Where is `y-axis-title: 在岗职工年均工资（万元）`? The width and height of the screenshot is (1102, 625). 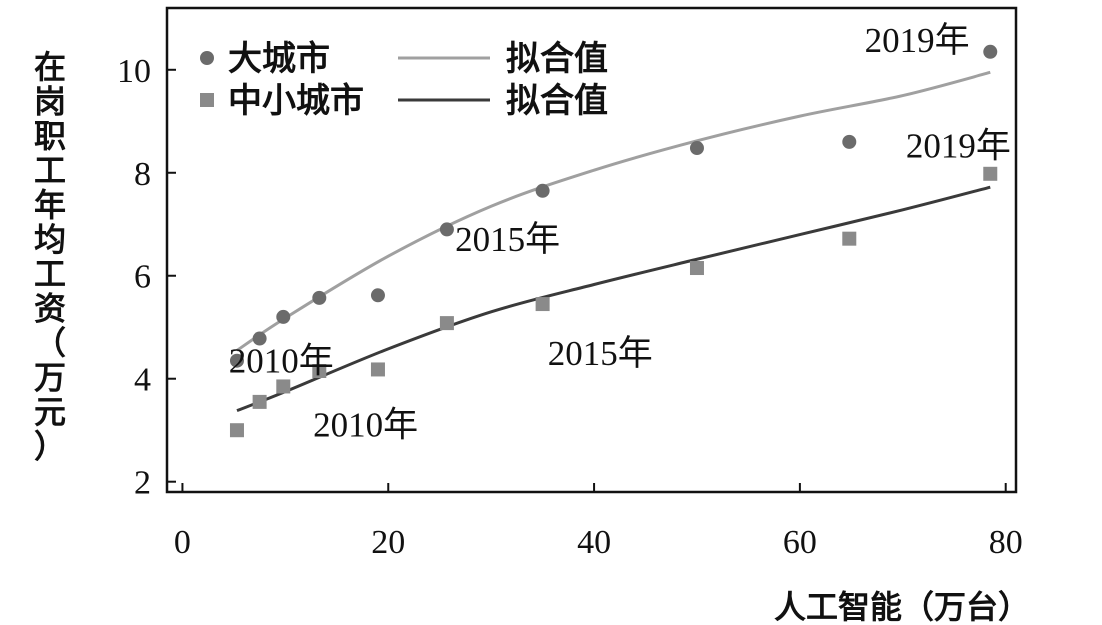
y-axis-title: 在岗职工年均工资（万元） is located at coordinates (50, 257).